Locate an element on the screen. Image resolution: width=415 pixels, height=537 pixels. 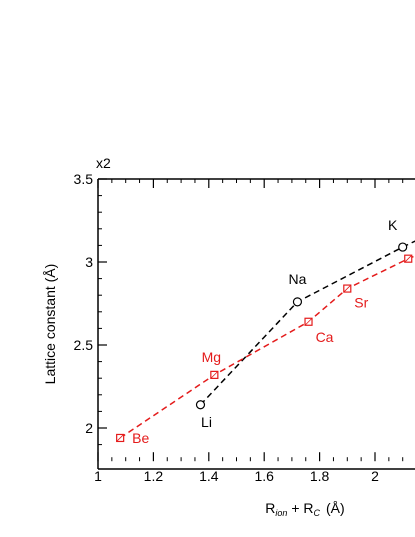
point-label-k: K is located at coordinates (393, 225).